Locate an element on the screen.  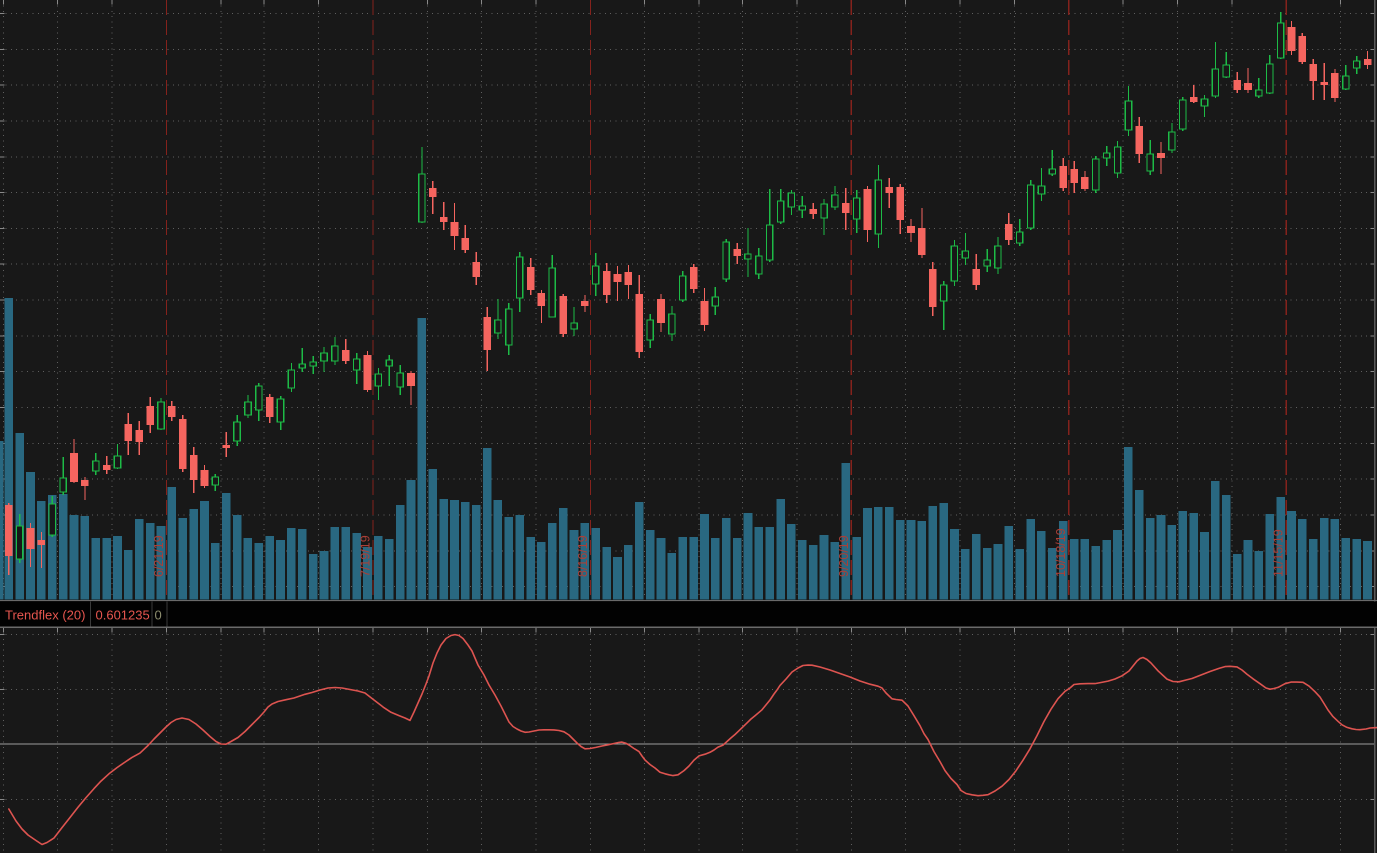
svg-text: 9/20/19 is located at coordinates (844, 556).